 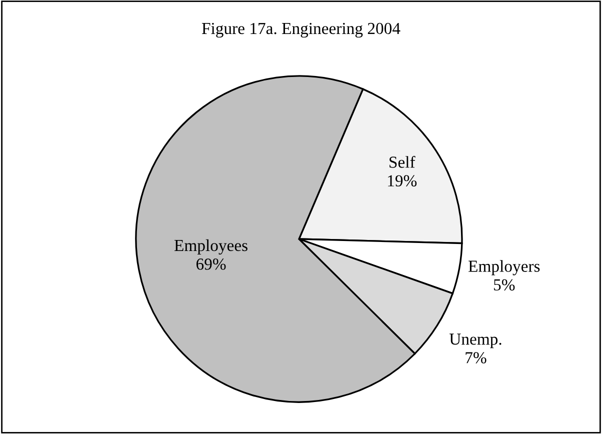 What do you see at coordinates (301, 30) in the screenshot?
I see `chart-title: Figure 17a. Engineering 2004` at bounding box center [301, 30].